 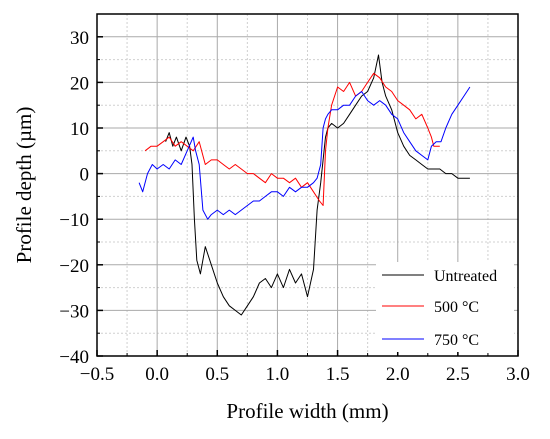 What do you see at coordinates (338, 374) in the screenshot?
I see `x-tick-label: 1.5` at bounding box center [338, 374].